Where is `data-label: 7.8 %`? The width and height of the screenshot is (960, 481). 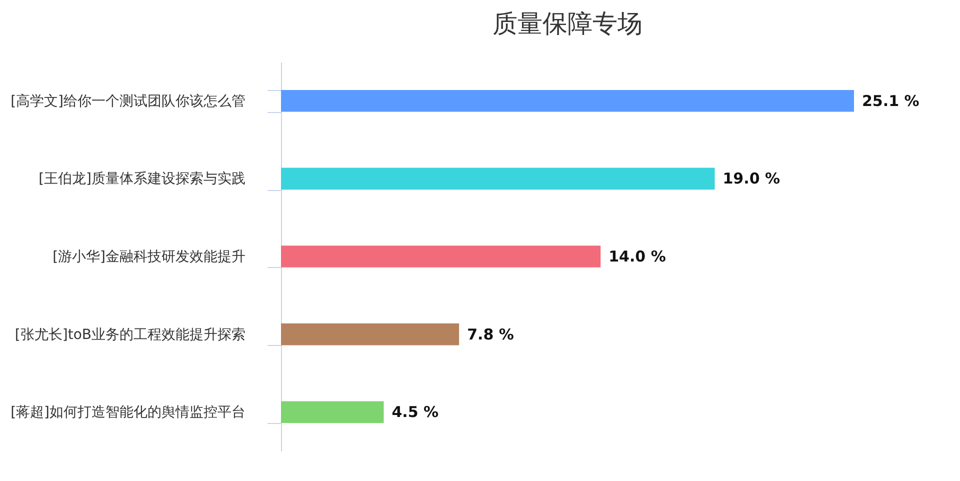 data-label: 7.8 % is located at coordinates (490, 334).